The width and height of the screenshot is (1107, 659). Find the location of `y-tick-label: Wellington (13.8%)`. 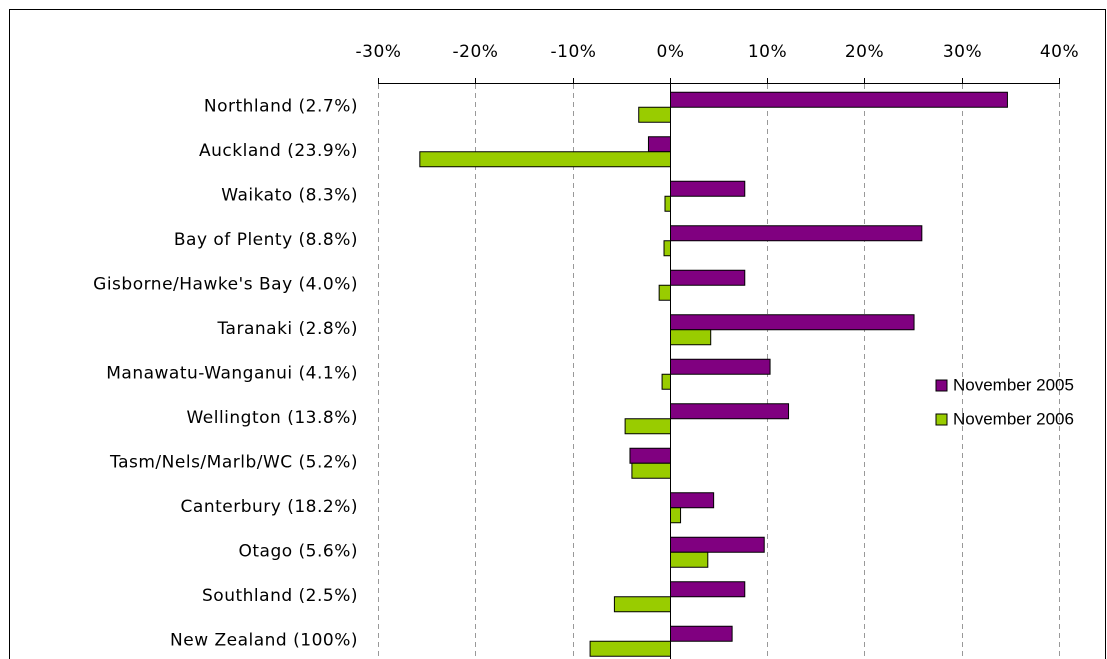

y-tick-label: Wellington (13.8%) is located at coordinates (272, 418).